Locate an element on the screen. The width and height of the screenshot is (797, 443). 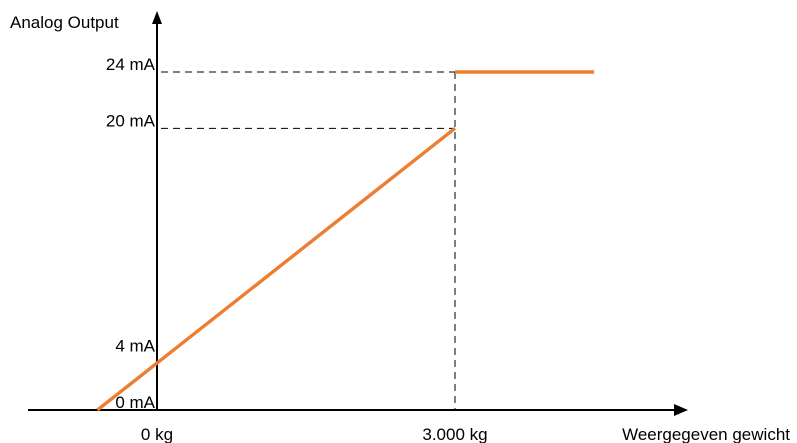
y-tick-labels: 0 mA 4 mA 20 mA 24 mA is located at coordinates (131, 233).